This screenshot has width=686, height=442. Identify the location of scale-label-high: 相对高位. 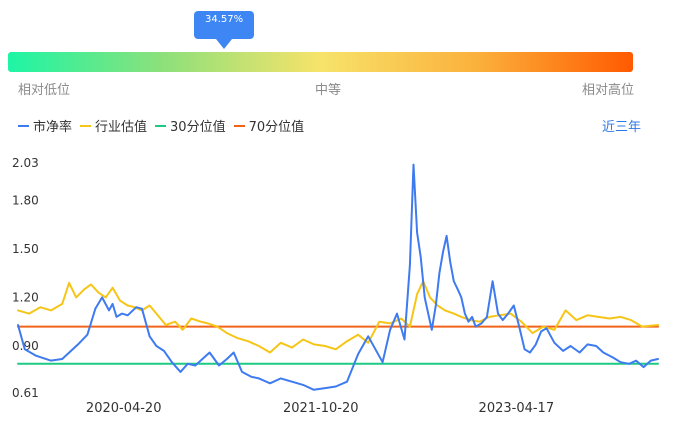
(608, 90).